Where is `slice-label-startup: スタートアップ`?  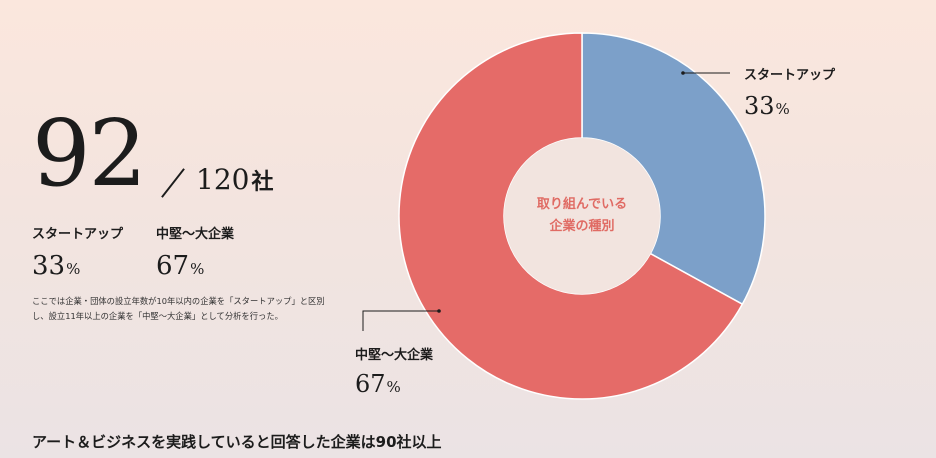
slice-label-startup: スタートアップ is located at coordinates (790, 75).